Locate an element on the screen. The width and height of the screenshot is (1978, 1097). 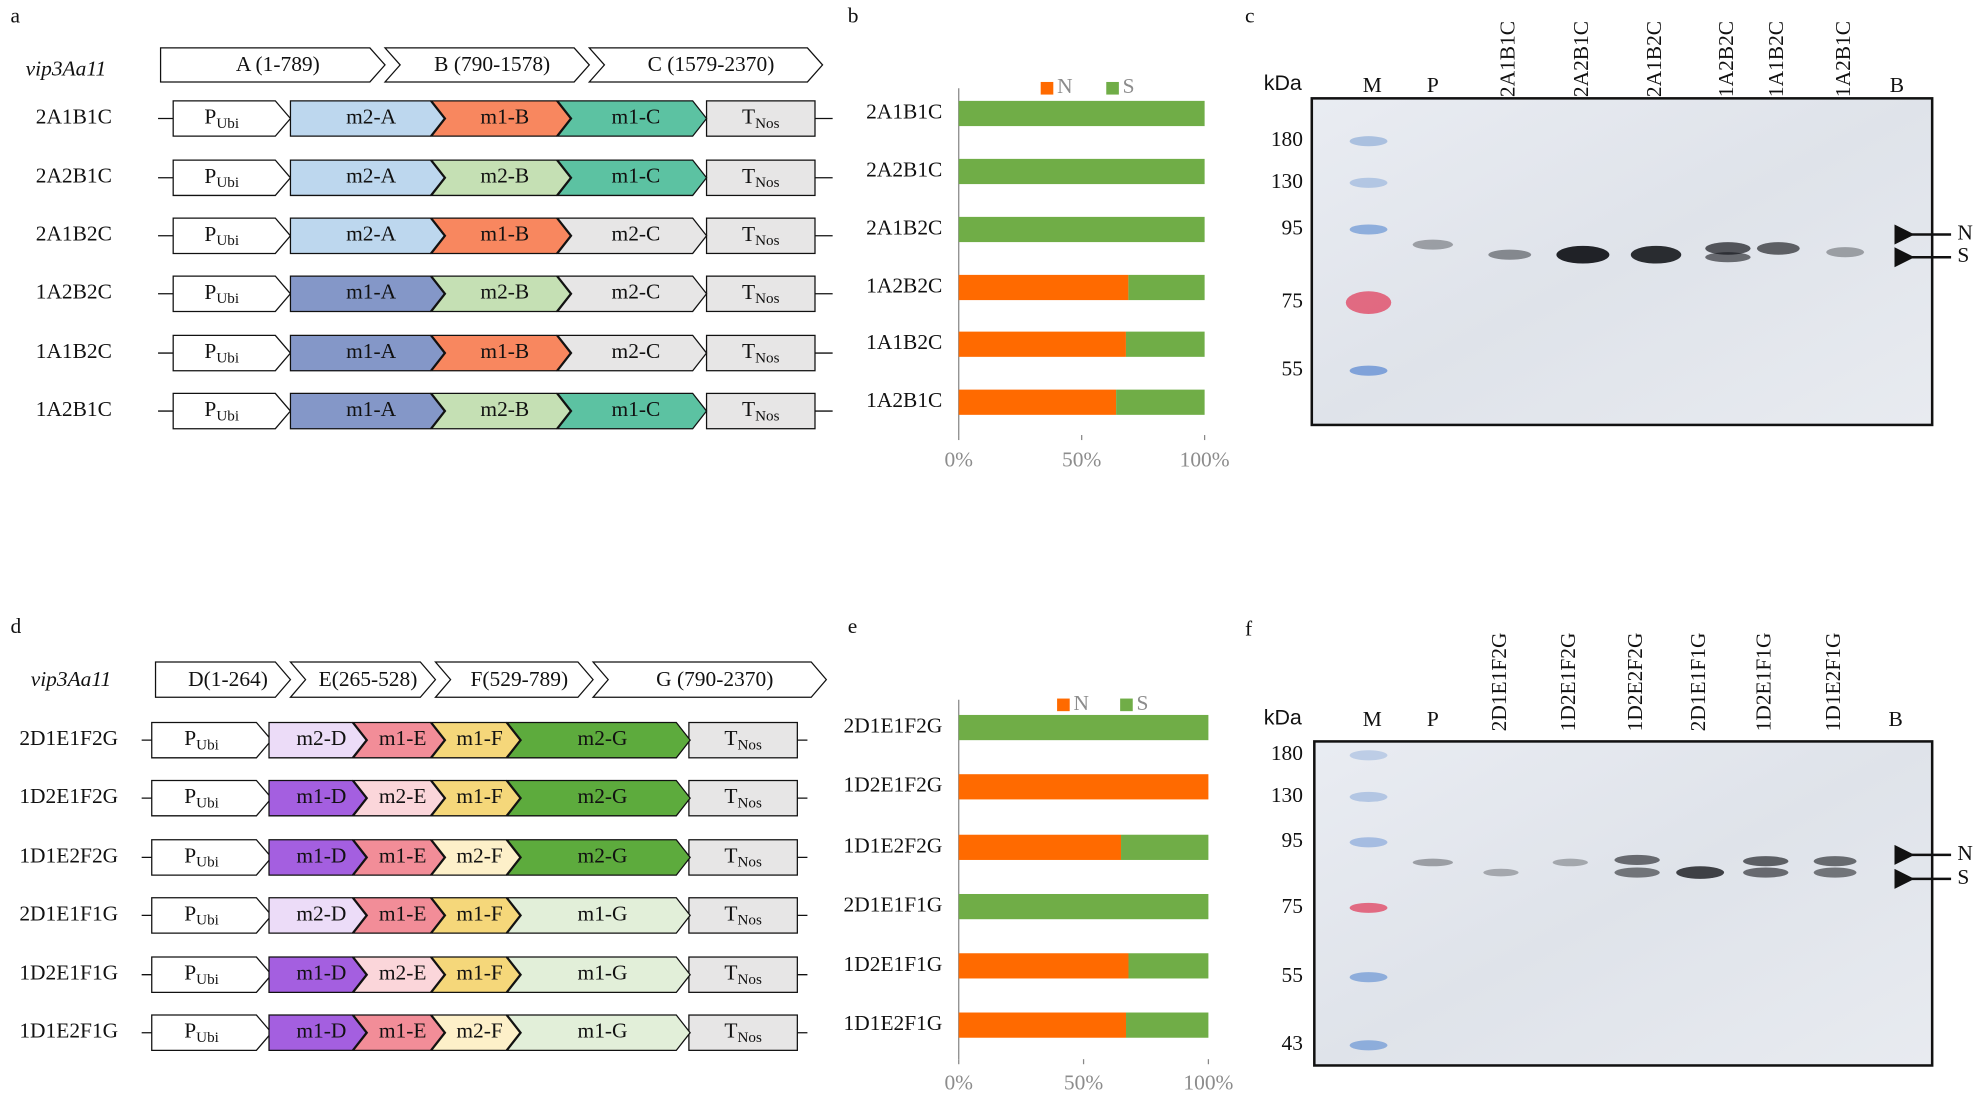
category-label: 1D1E2F2G is located at coordinates (893, 845).